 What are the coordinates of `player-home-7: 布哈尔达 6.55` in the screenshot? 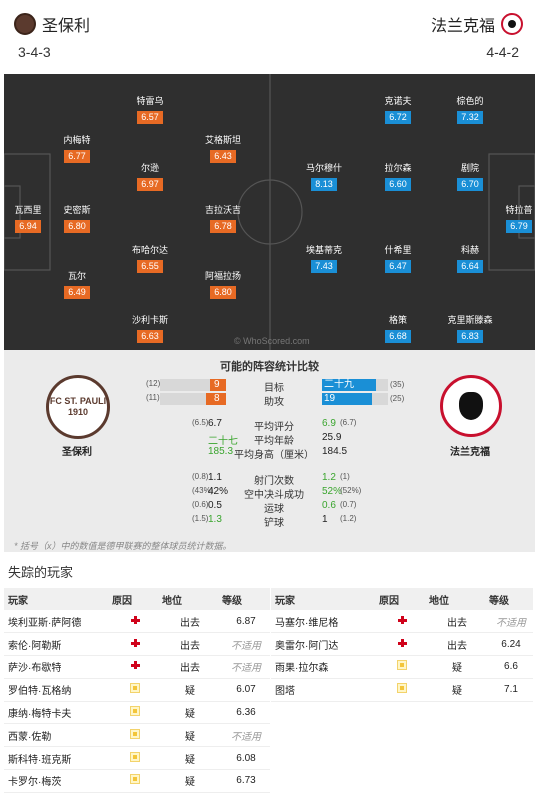 It's located at (149, 259).